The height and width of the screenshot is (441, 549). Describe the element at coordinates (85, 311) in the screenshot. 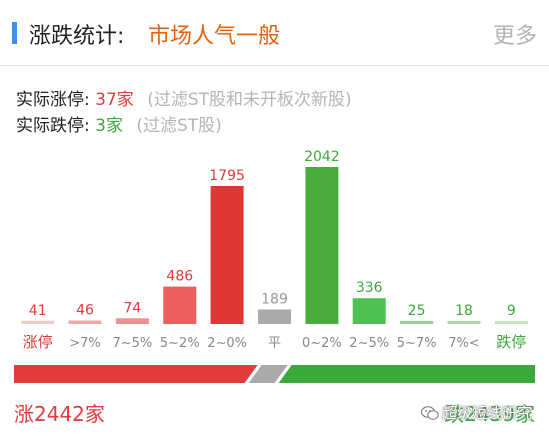

I see `value-label: 46` at that location.